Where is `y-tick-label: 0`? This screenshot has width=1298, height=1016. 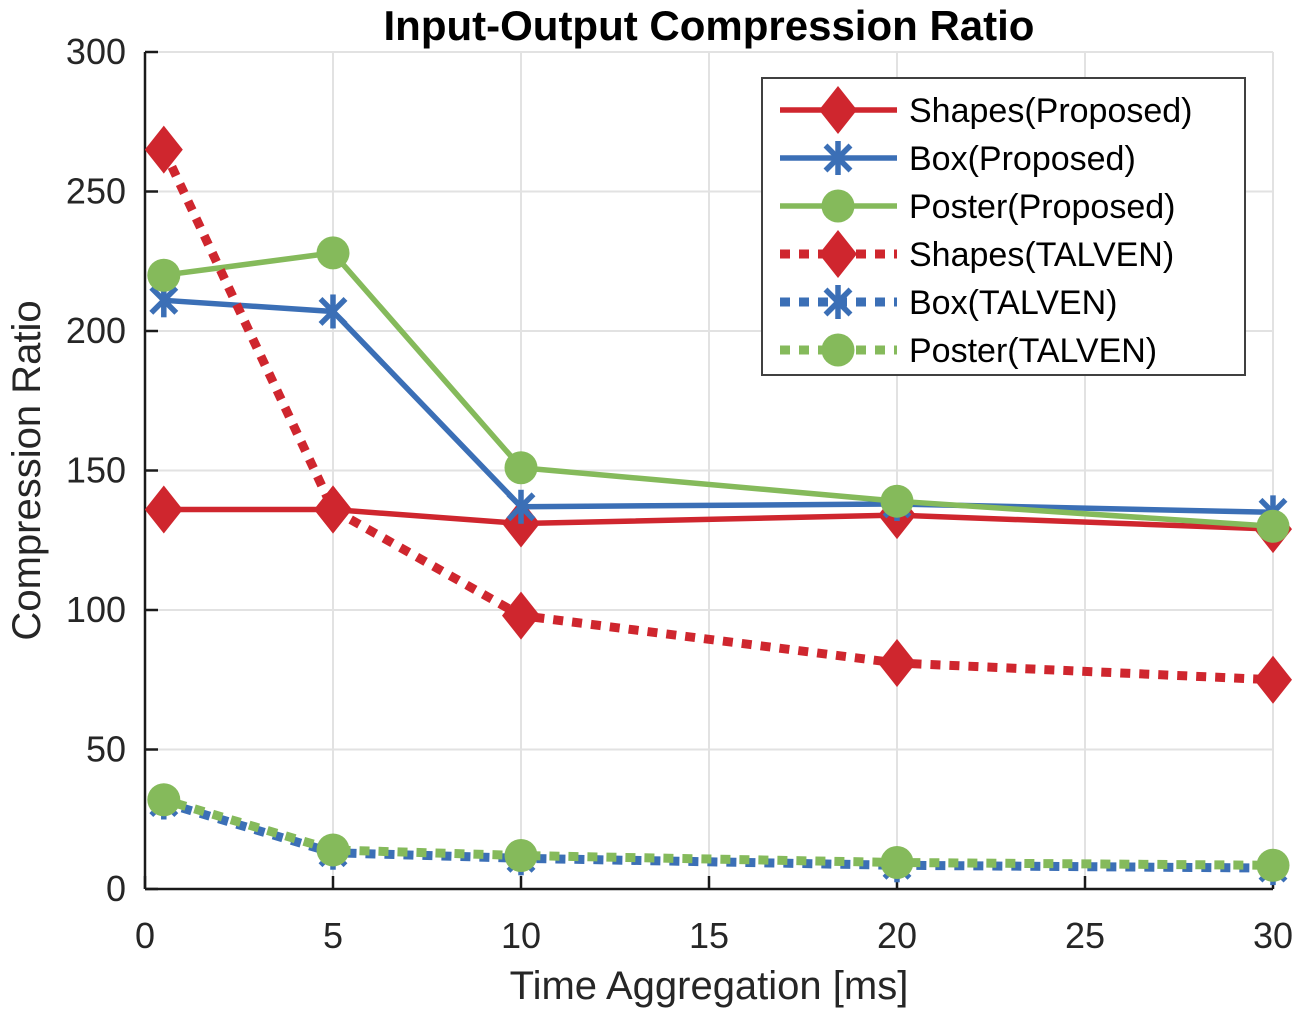
y-tick-label: 0 is located at coordinates (116, 888).